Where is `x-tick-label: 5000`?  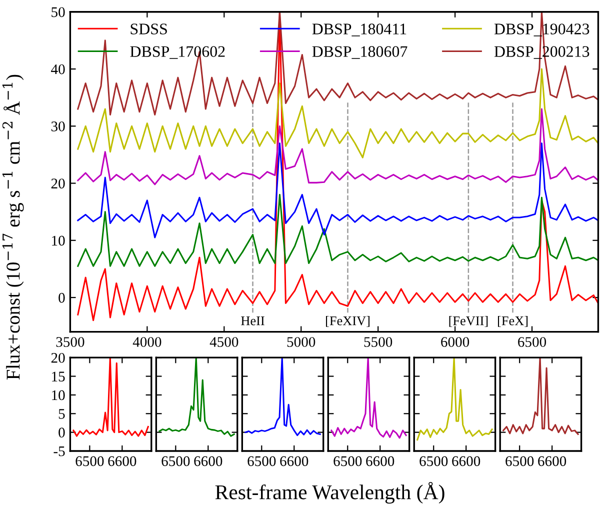 x-tick-label: 5000 is located at coordinates (301, 342).